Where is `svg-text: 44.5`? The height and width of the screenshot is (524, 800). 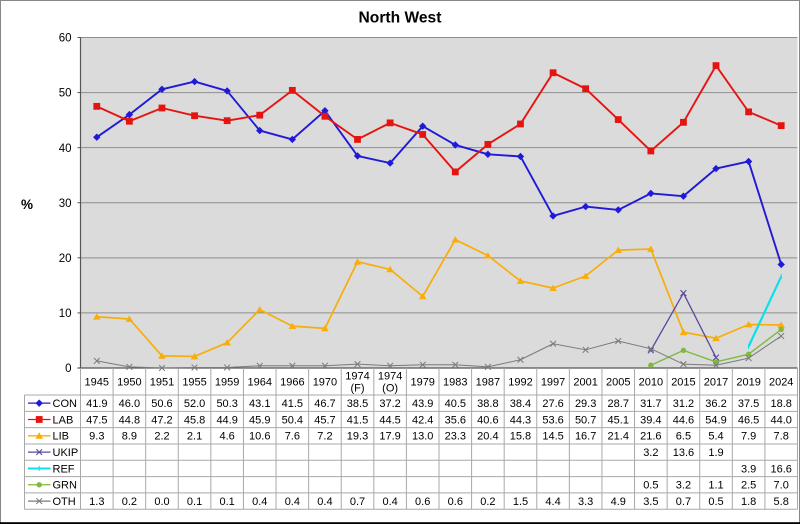
svg-text: 44.5 is located at coordinates (389, 420).